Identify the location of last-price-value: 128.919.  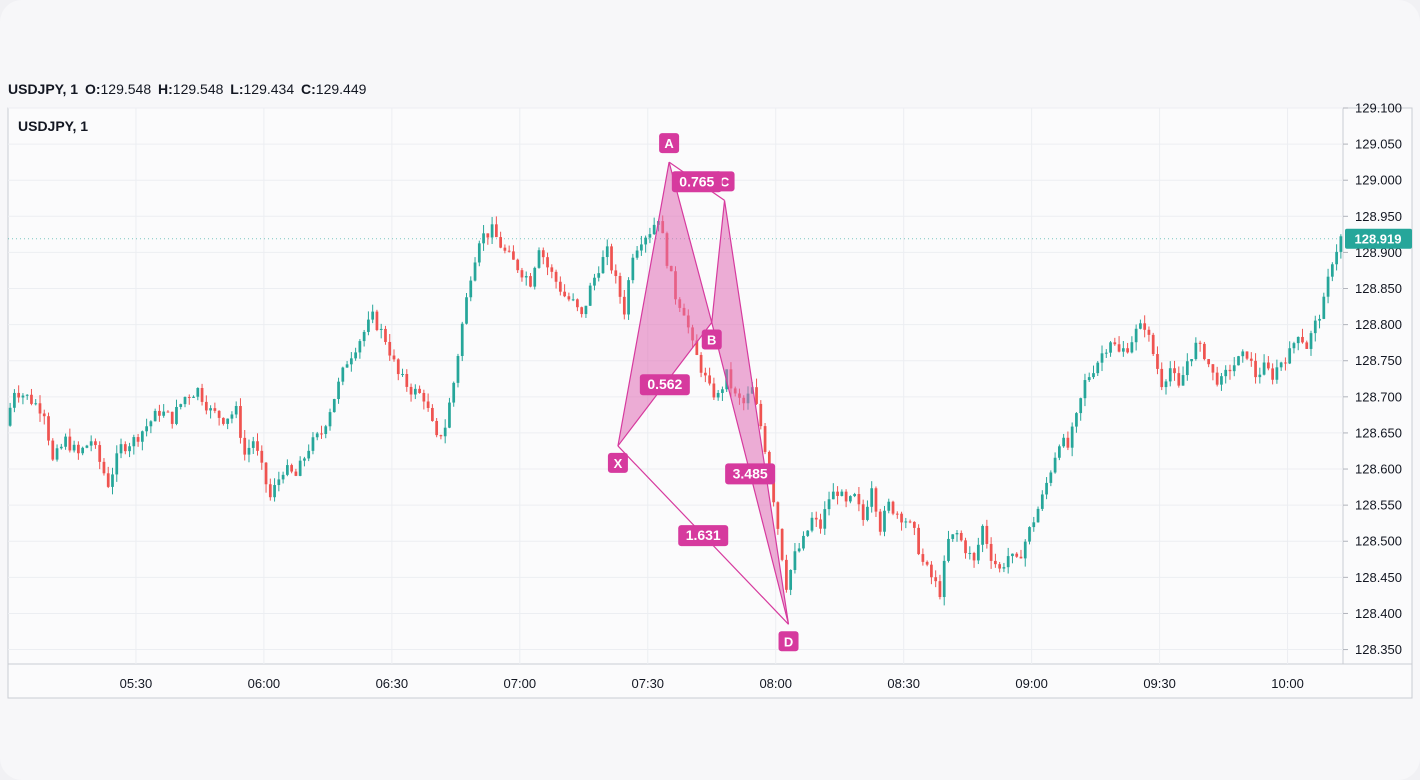
(1378, 239).